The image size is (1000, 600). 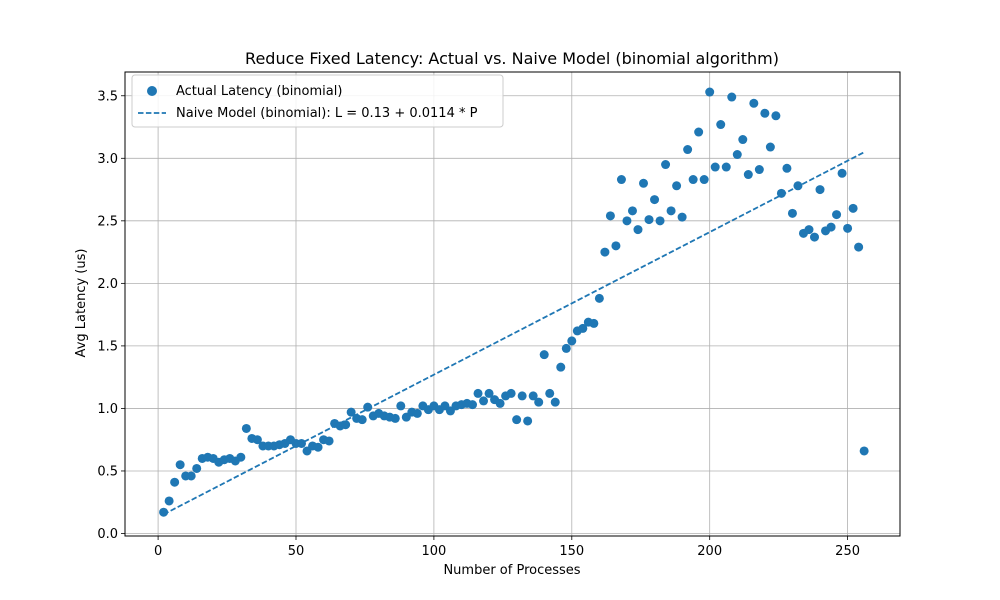 What do you see at coordinates (107, 284) in the screenshot?
I see `y-tick-label: 2.0` at bounding box center [107, 284].